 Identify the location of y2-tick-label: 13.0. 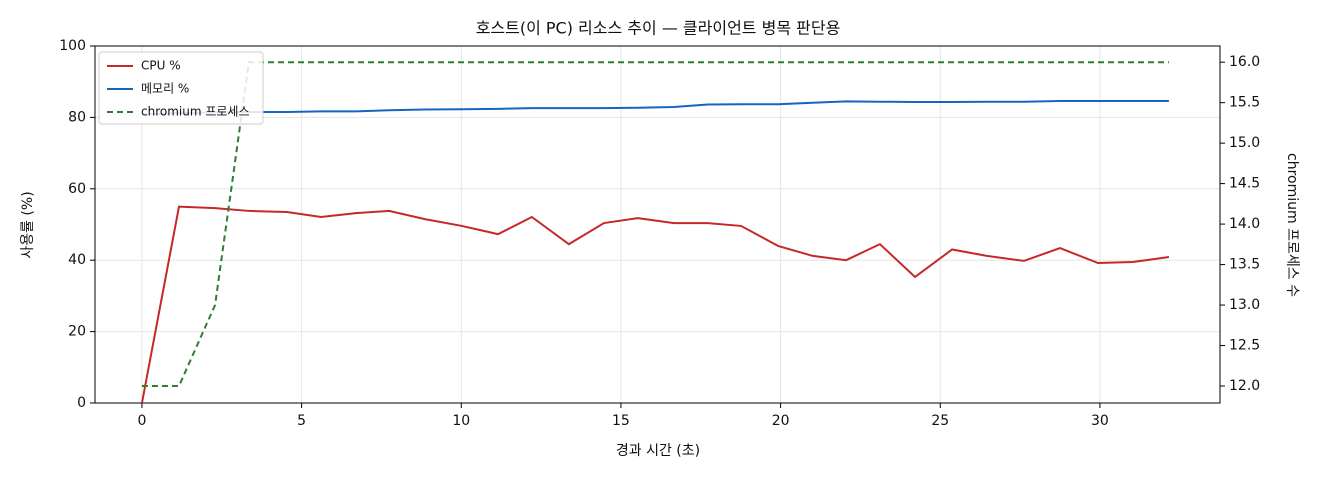
(1244, 305).